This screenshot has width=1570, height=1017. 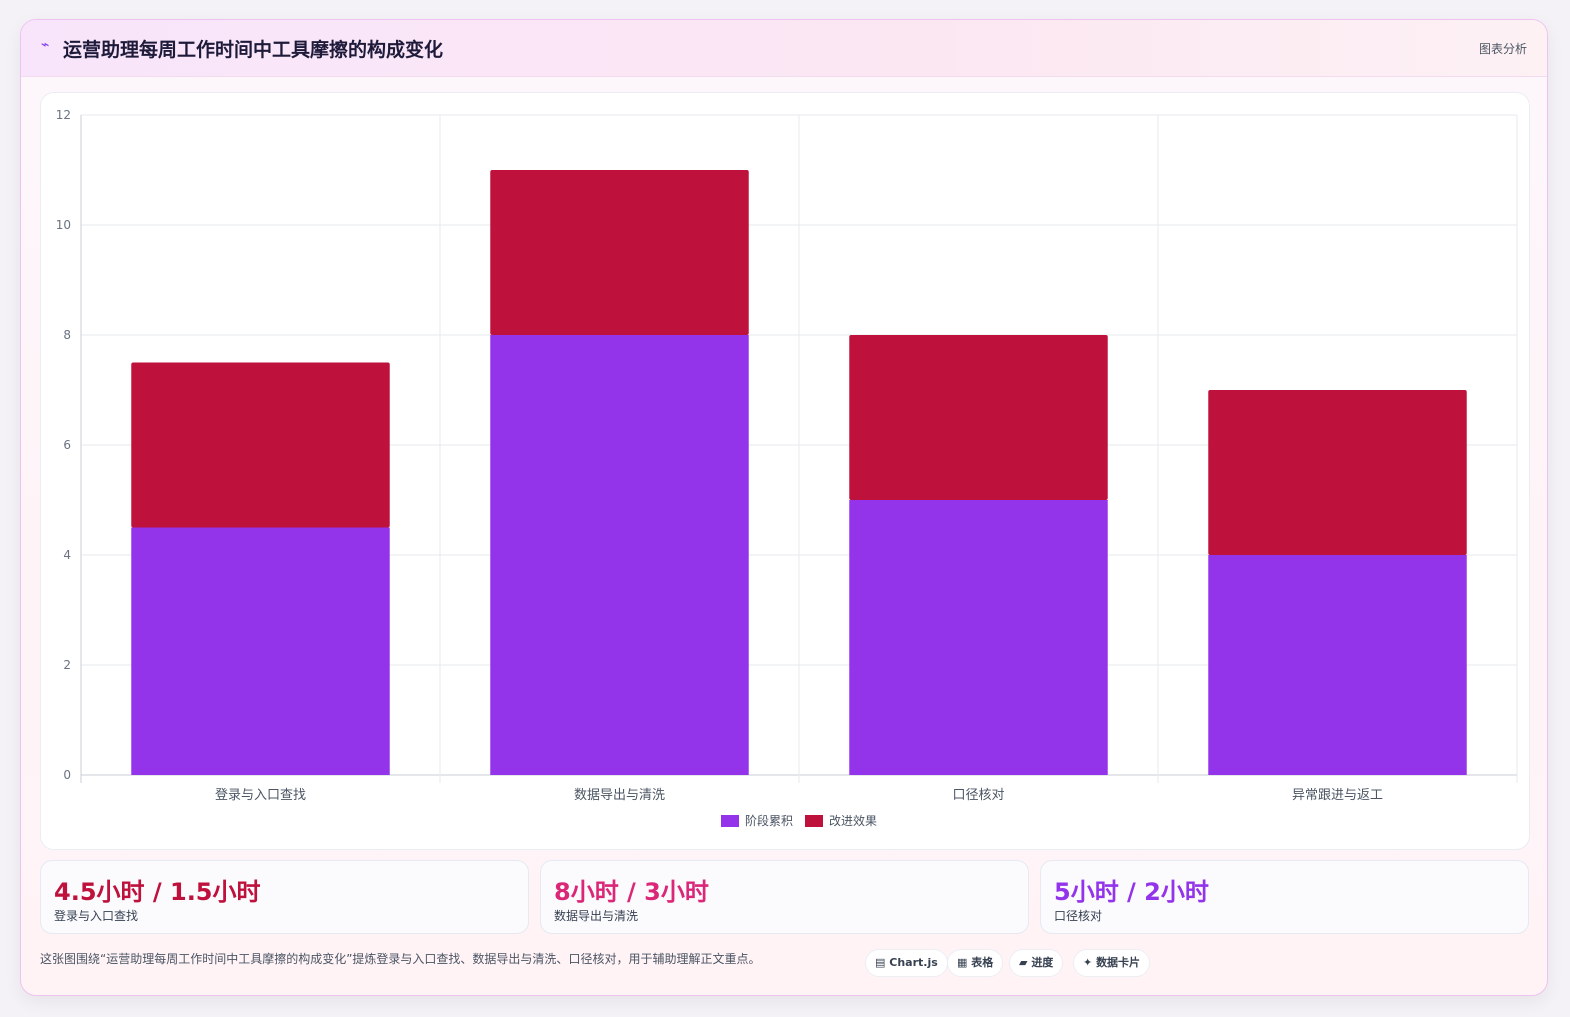 I want to click on chip-label: 进度, so click(x=1042, y=962).